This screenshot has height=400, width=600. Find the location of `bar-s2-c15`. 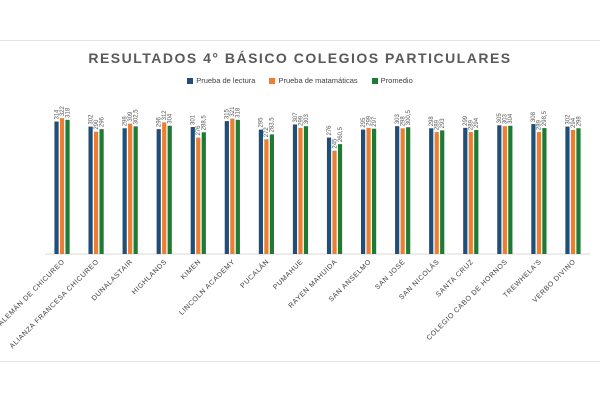

bar-s2-c15 is located at coordinates (578, 191).